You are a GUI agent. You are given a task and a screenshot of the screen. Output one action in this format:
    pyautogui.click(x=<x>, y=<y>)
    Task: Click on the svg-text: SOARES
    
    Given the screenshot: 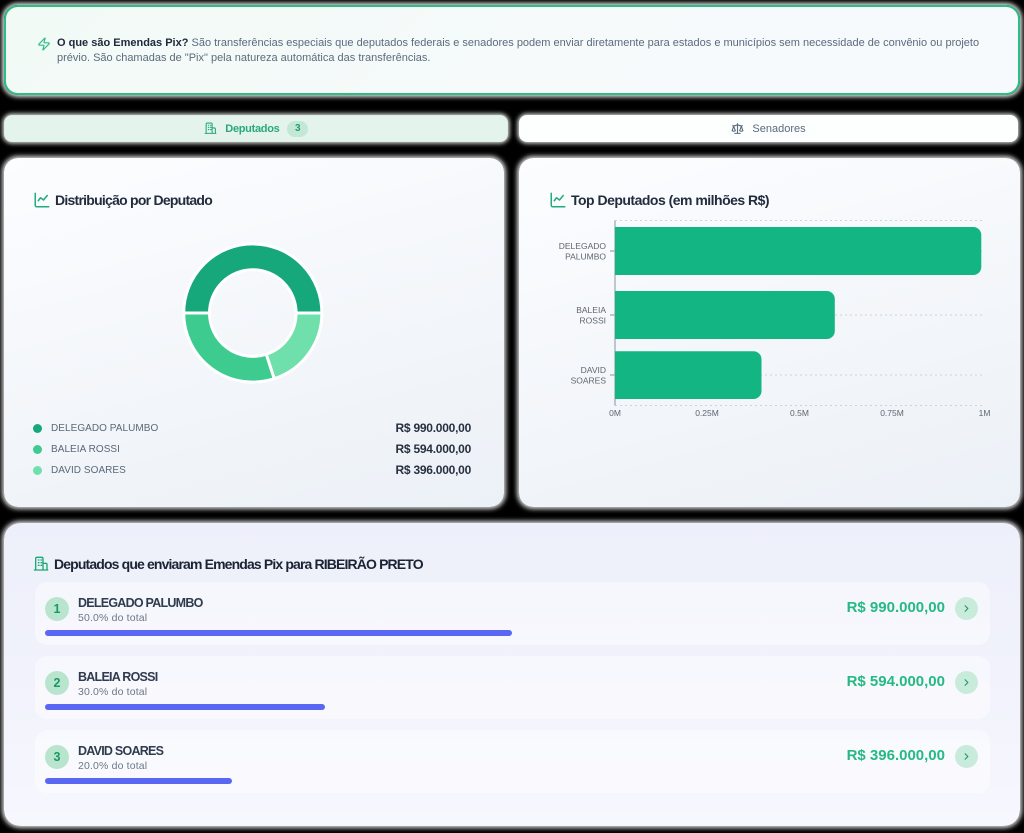 What is the action you would take?
    pyautogui.click(x=589, y=381)
    